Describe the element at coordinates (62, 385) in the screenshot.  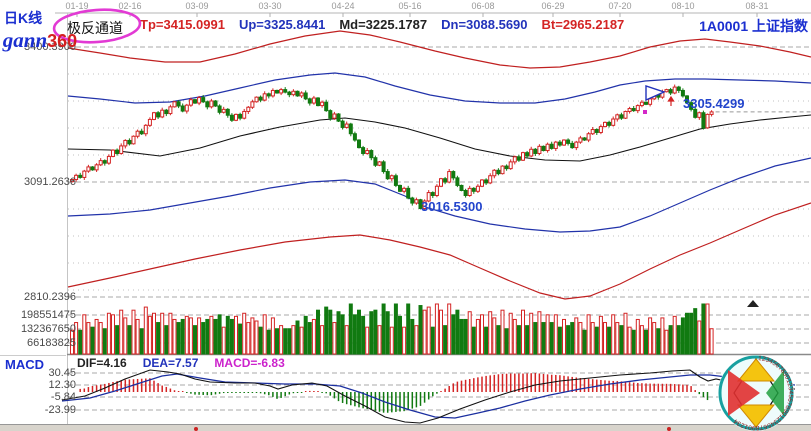
I see `macd-axis-label: 12.30` at that location.